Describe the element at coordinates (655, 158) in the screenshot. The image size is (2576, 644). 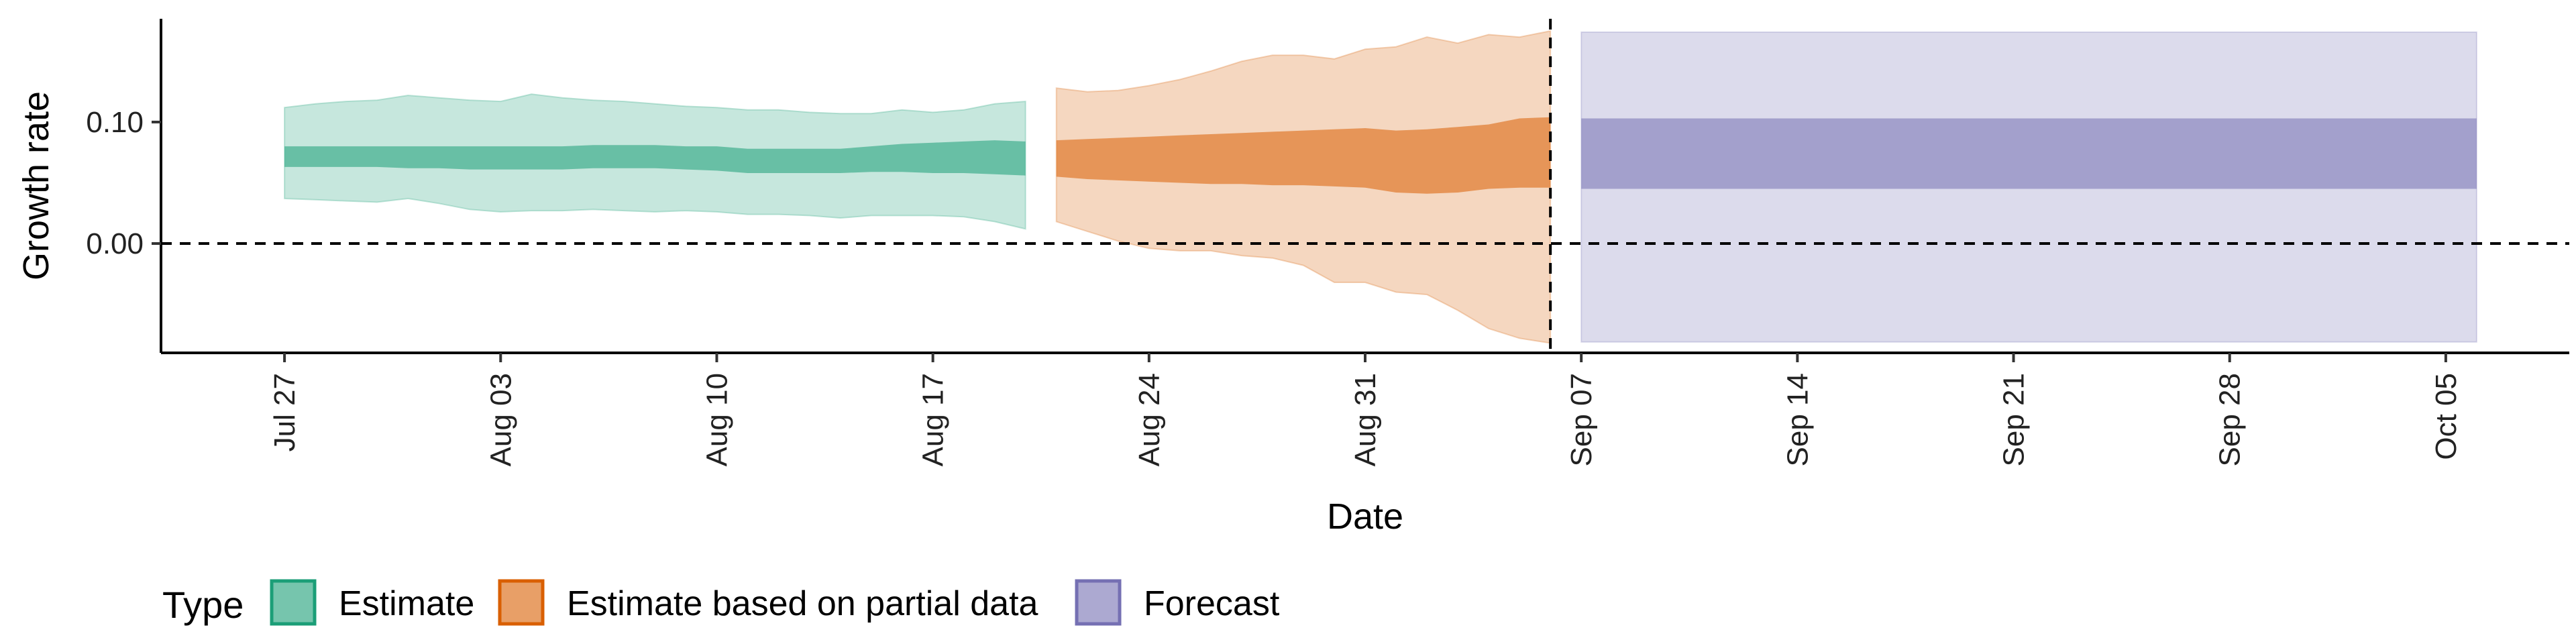
I see `inner-band-estimate` at that location.